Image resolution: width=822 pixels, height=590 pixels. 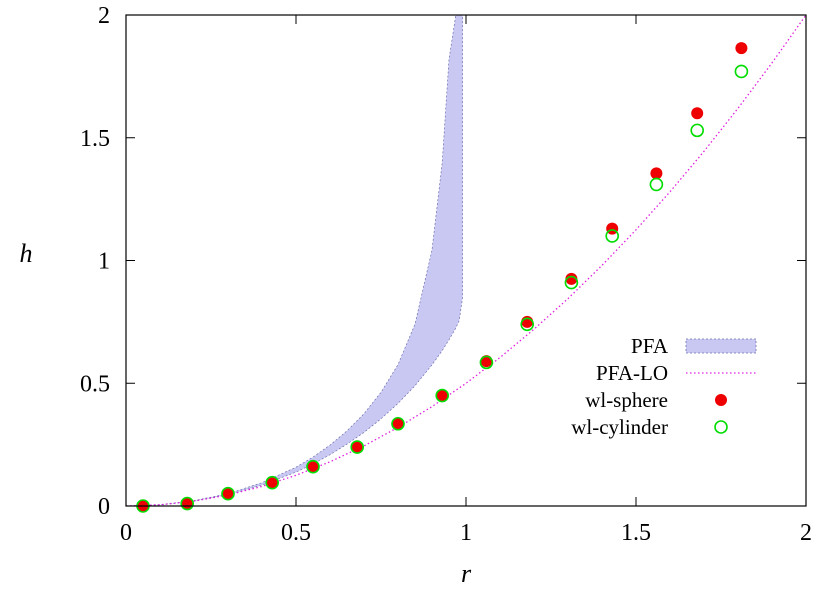 What do you see at coordinates (95, 384) in the screenshot?
I see `y-tick-label: 0.5` at bounding box center [95, 384].